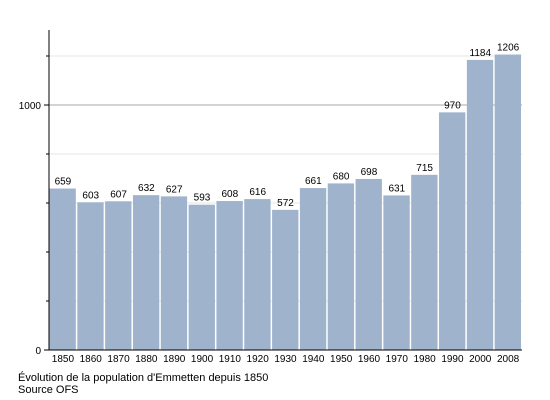  Describe the element at coordinates (118, 194) in the screenshot. I see `bar-value-label: 607` at that location.